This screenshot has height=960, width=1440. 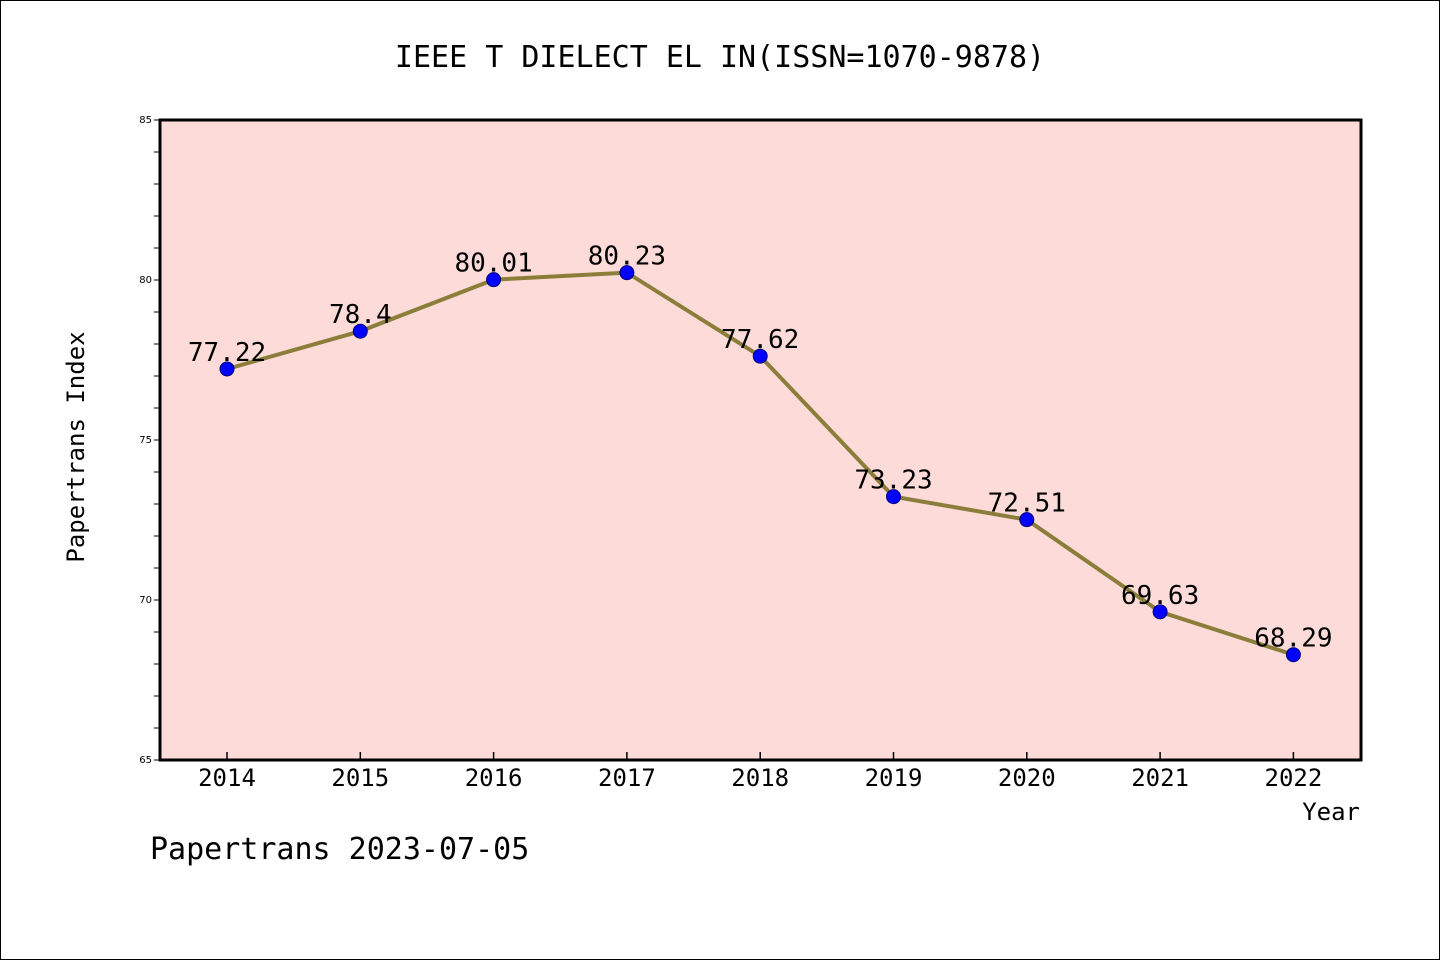 What do you see at coordinates (360, 315) in the screenshot?
I see `data-label: 78.4` at bounding box center [360, 315].